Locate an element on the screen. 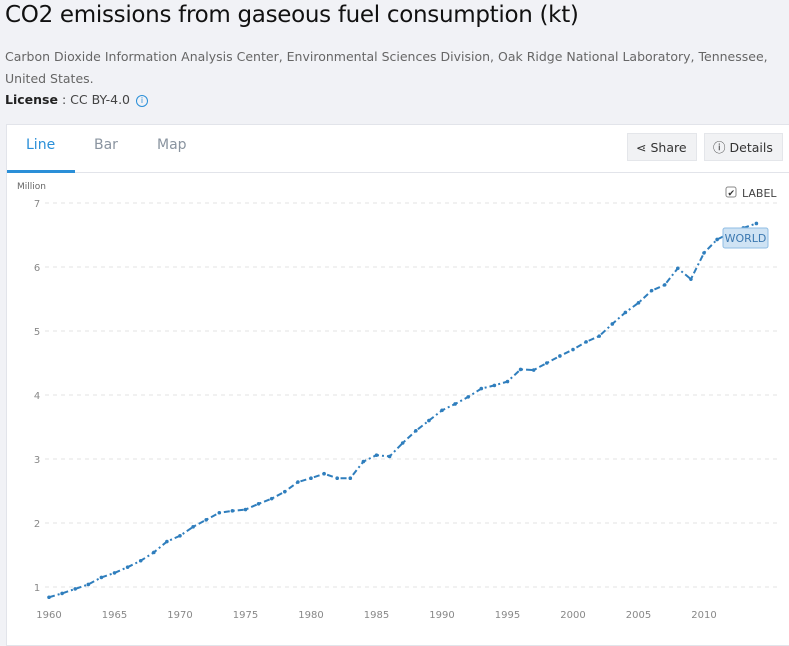 Image resolution: width=789 pixels, height=646 pixels. active-tab-indicator is located at coordinates (41, 171).